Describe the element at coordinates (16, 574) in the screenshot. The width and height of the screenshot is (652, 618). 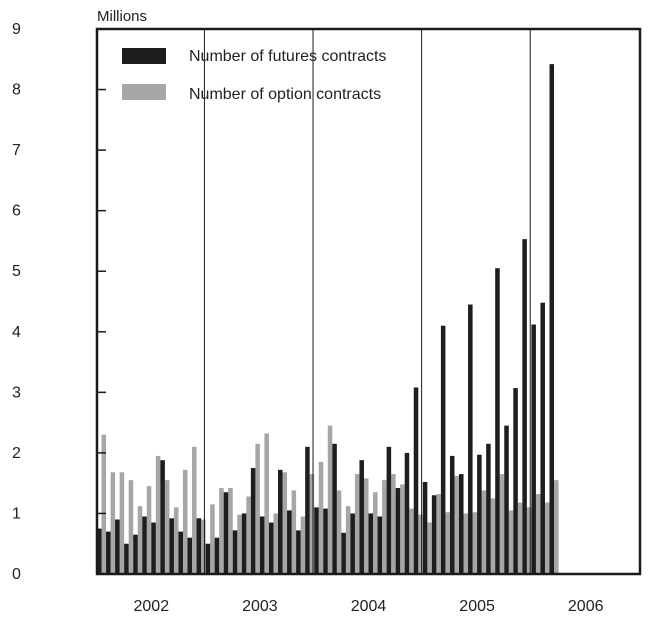
I see `y-tick-label: 0` at that location.